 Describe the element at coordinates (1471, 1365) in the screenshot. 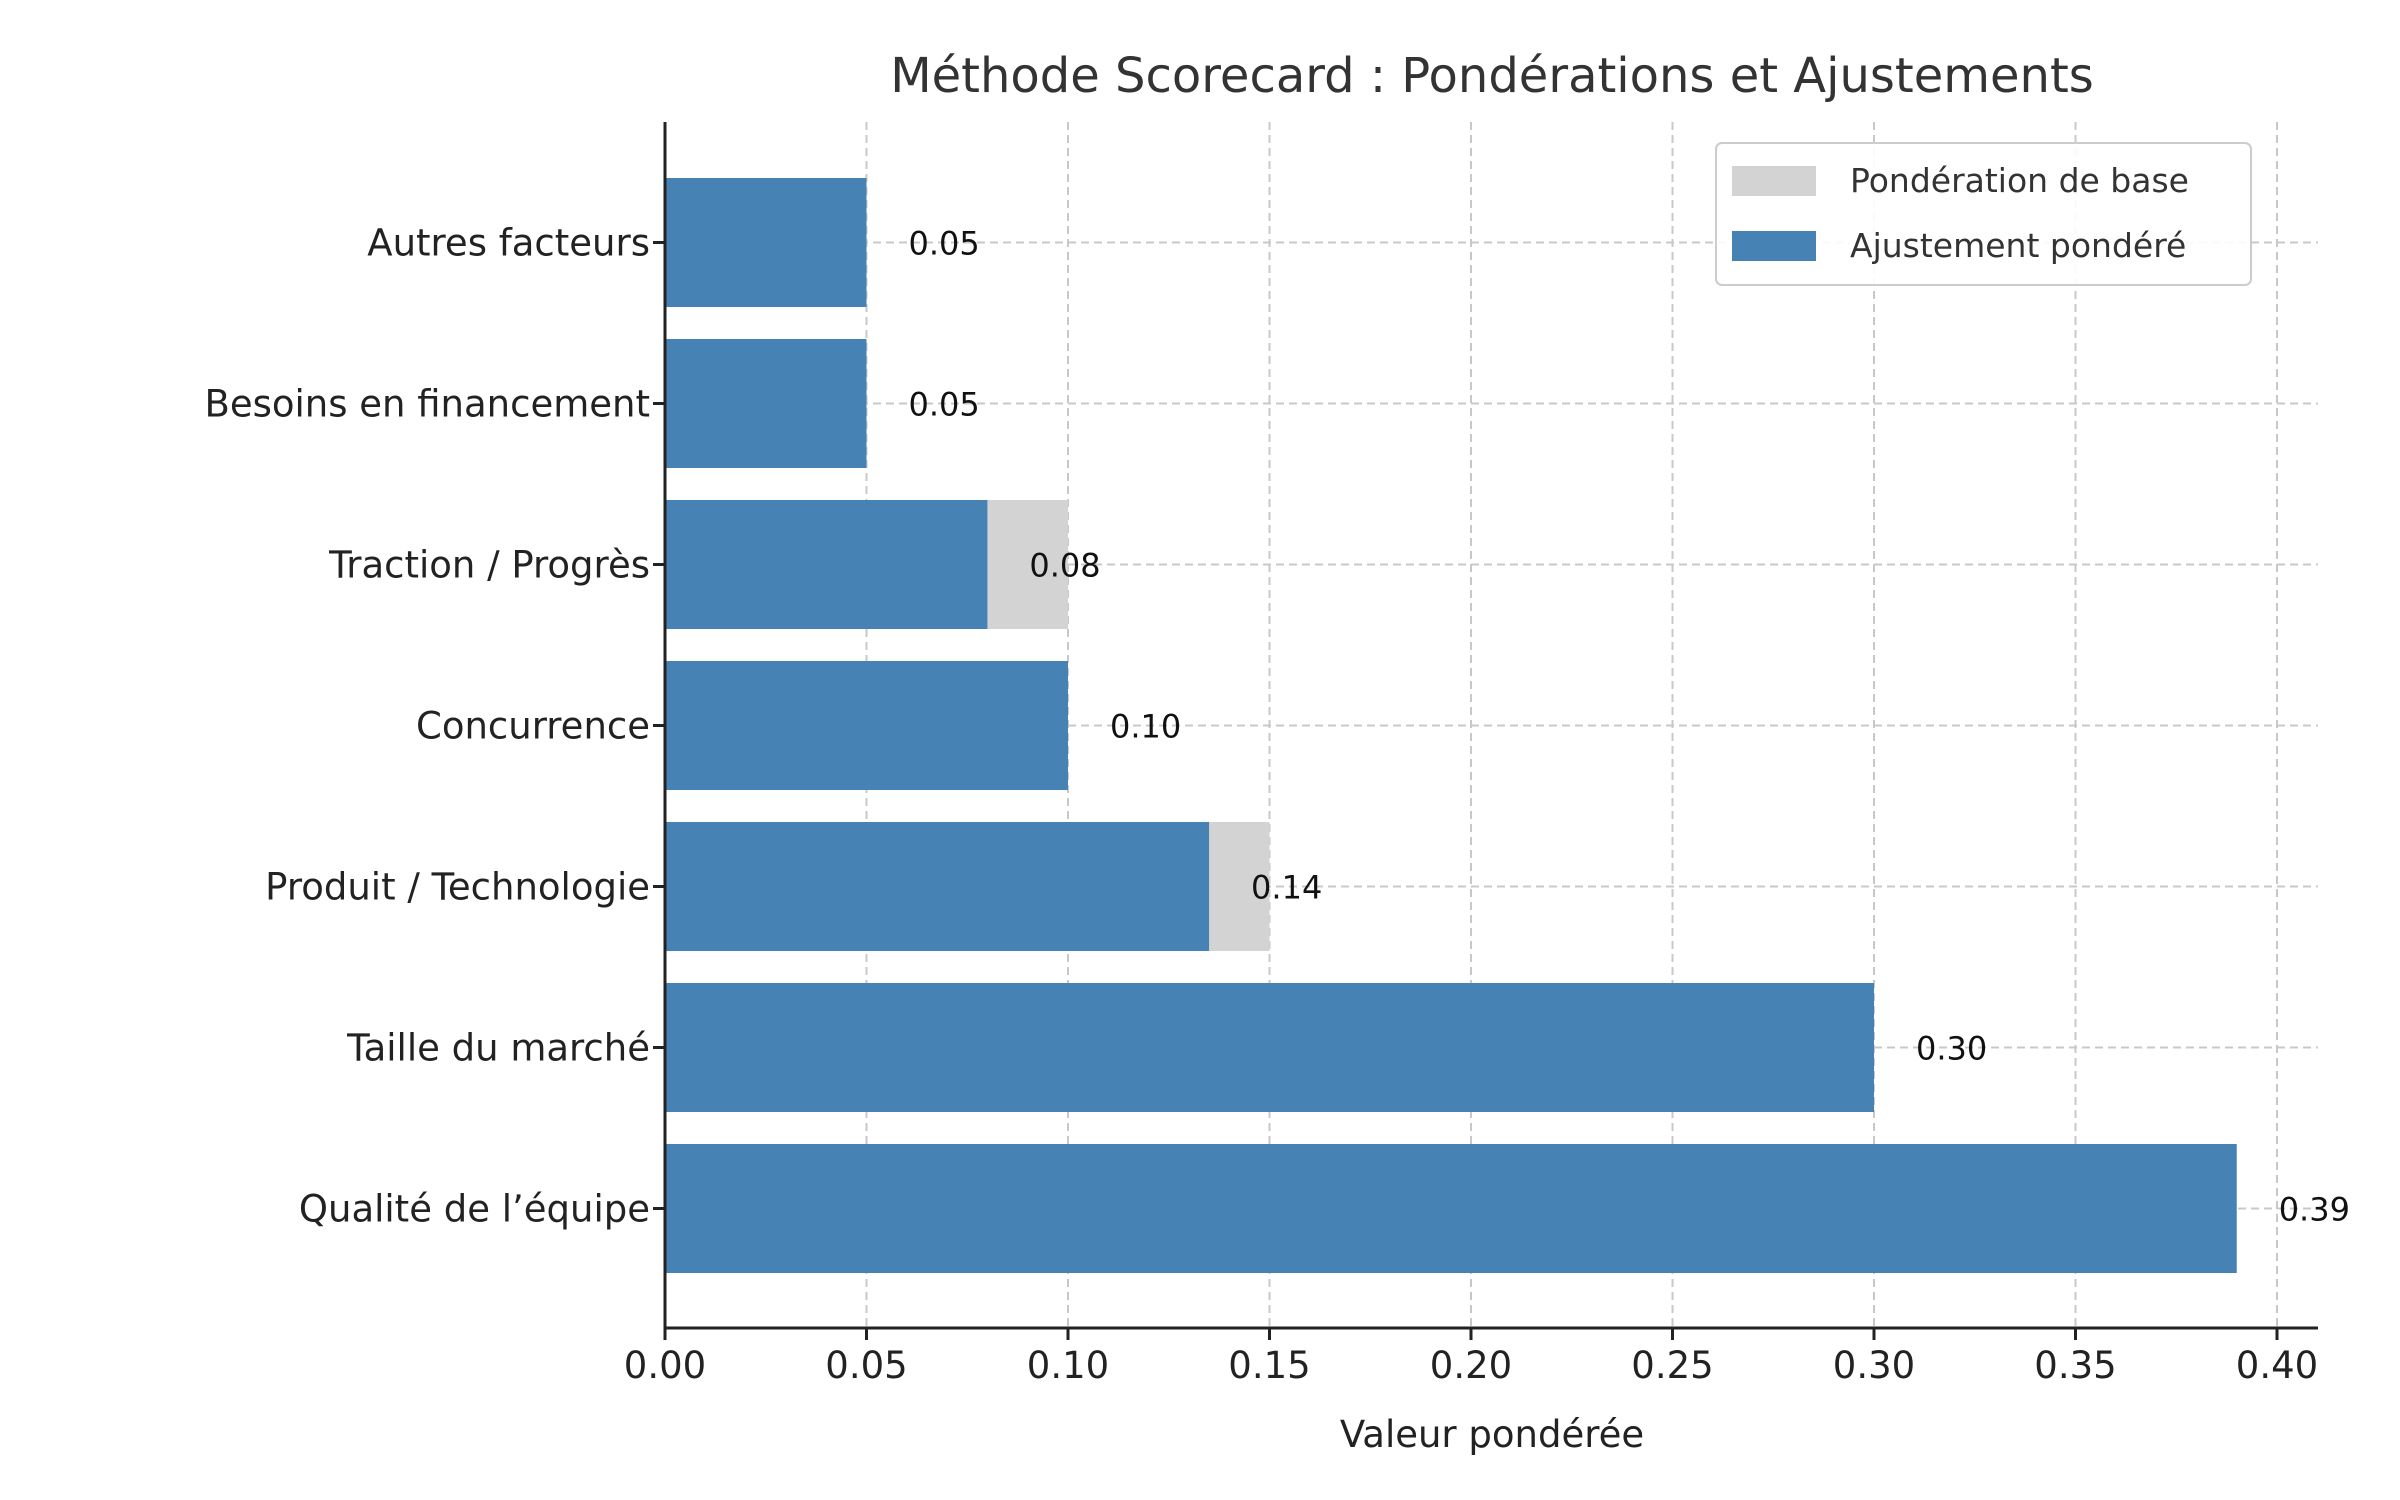

I see `x-tick-label: 0.20` at that location.